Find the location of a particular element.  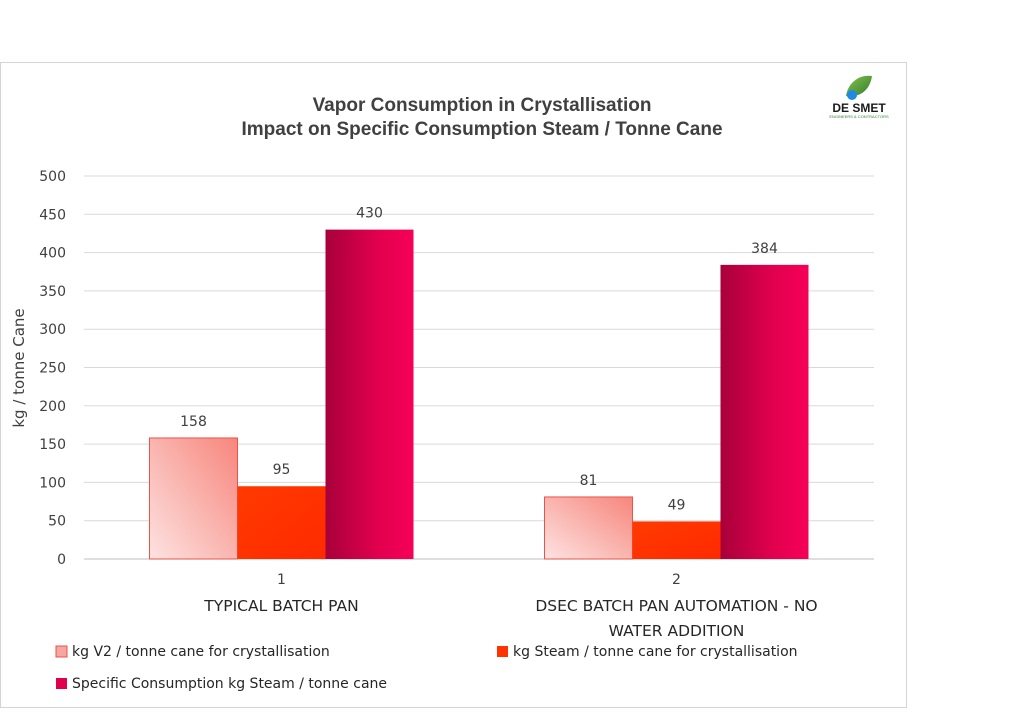

category-label: WATER ADDITION is located at coordinates (677, 631).